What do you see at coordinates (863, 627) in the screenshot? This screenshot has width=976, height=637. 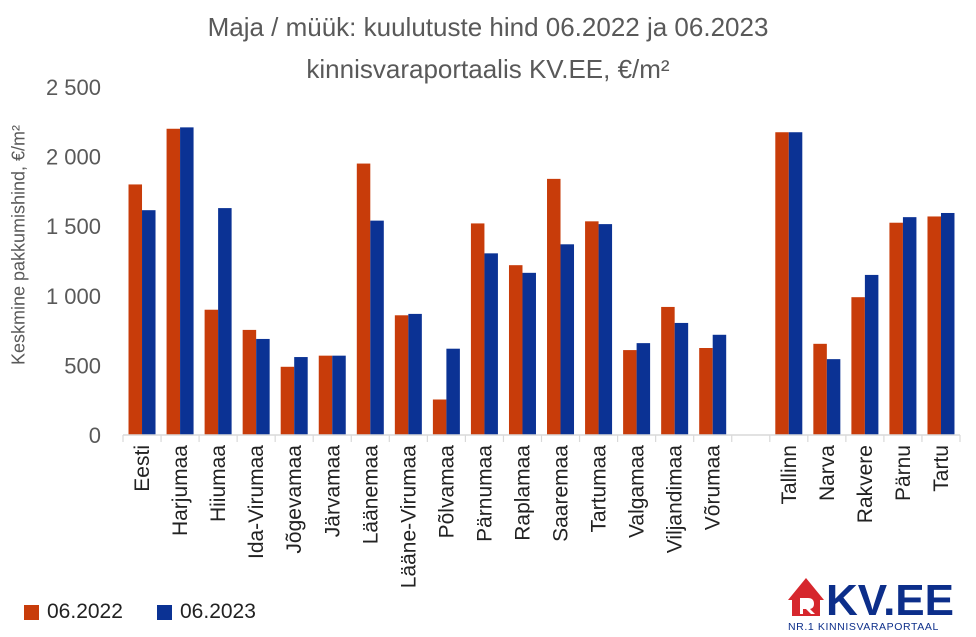 I see `logo-tagline: NR.1 KINNISVARAPORTAAL` at bounding box center [863, 627].